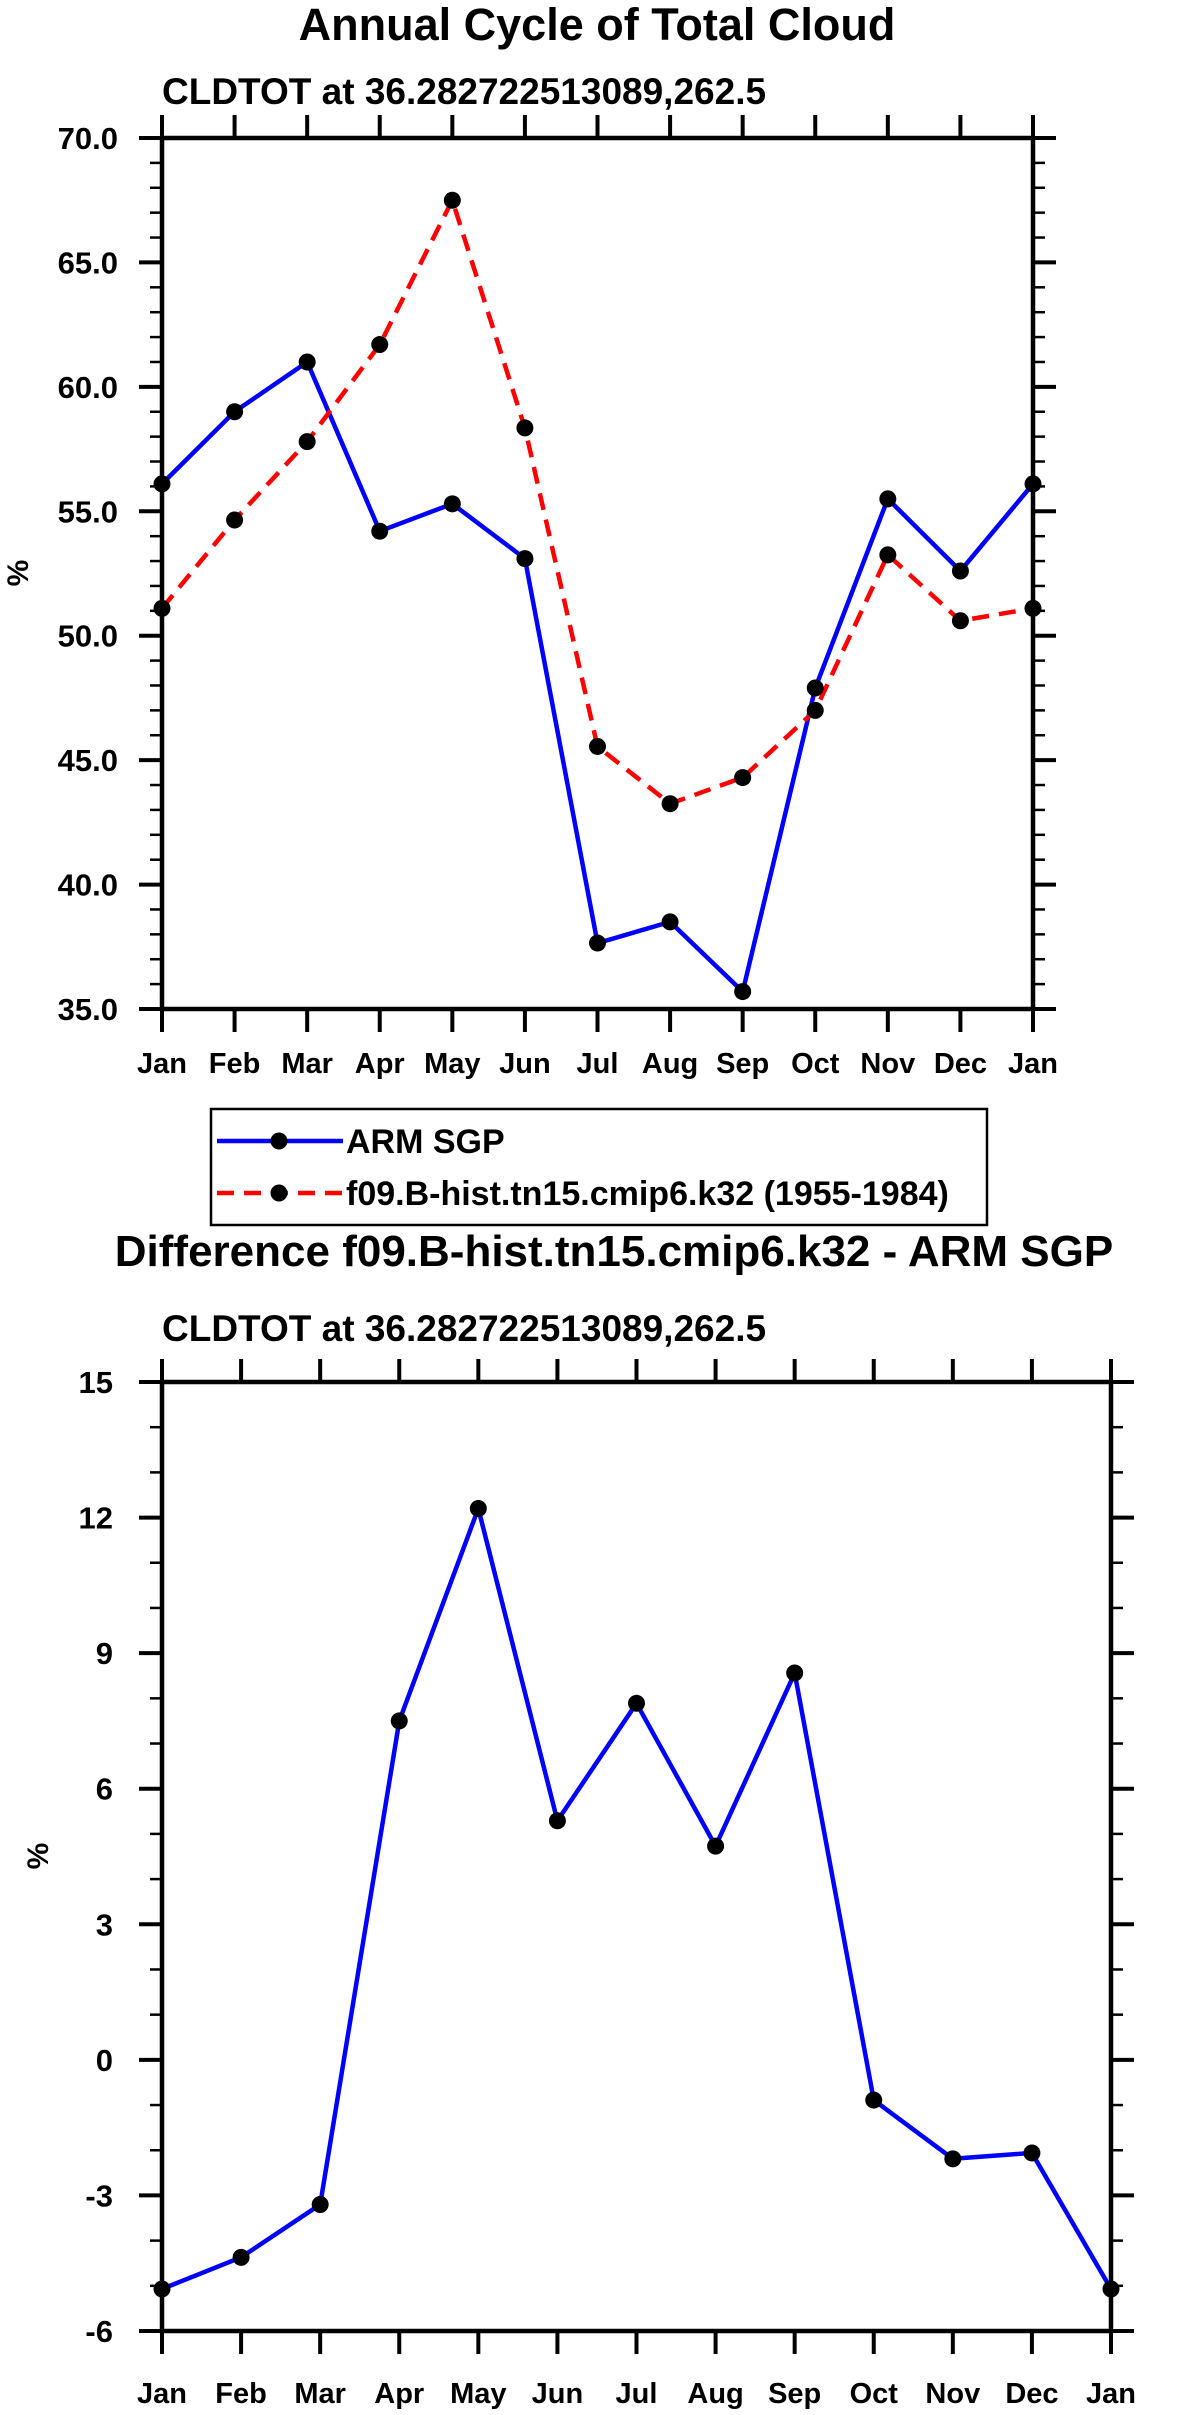  Describe the element at coordinates (96, 1382) in the screenshot. I see `chart2-ytick-label: 15` at that location.